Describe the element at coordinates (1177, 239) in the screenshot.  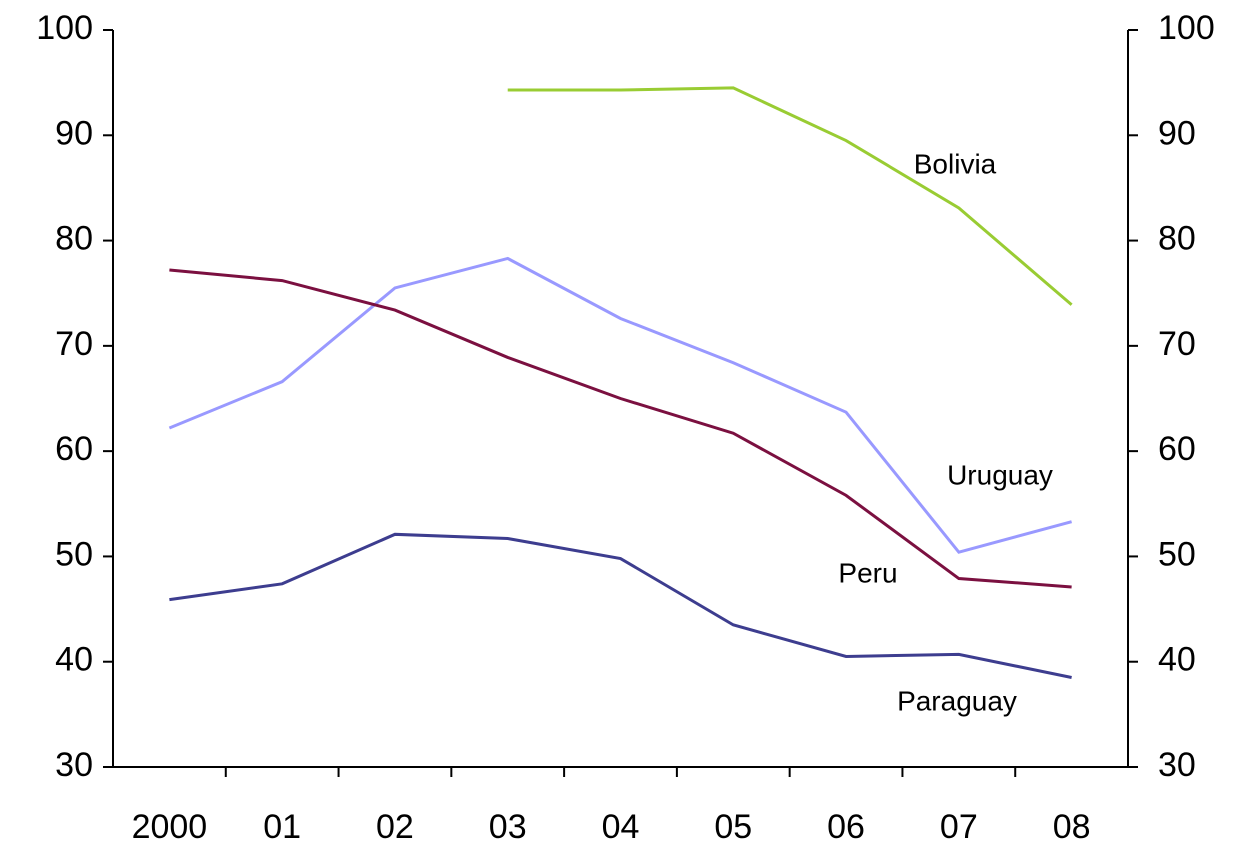
I see `y2-tick-label: 80` at that location.